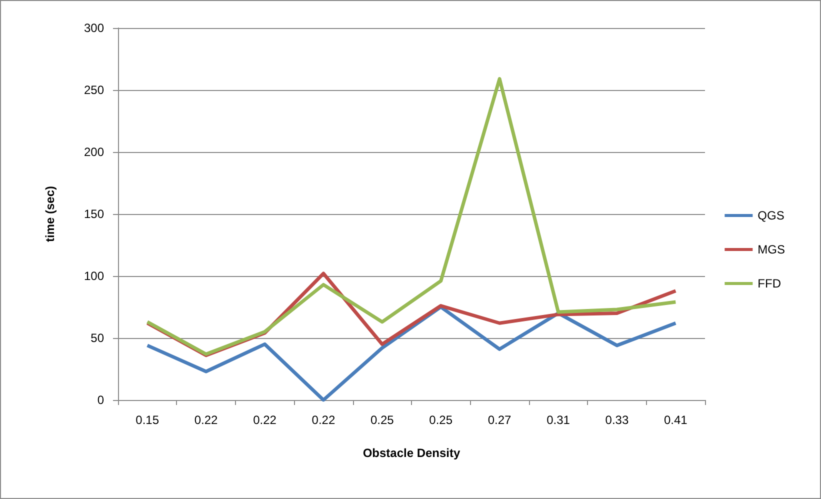  Describe the element at coordinates (94, 214) in the screenshot. I see `y-tick-label: 150` at that location.